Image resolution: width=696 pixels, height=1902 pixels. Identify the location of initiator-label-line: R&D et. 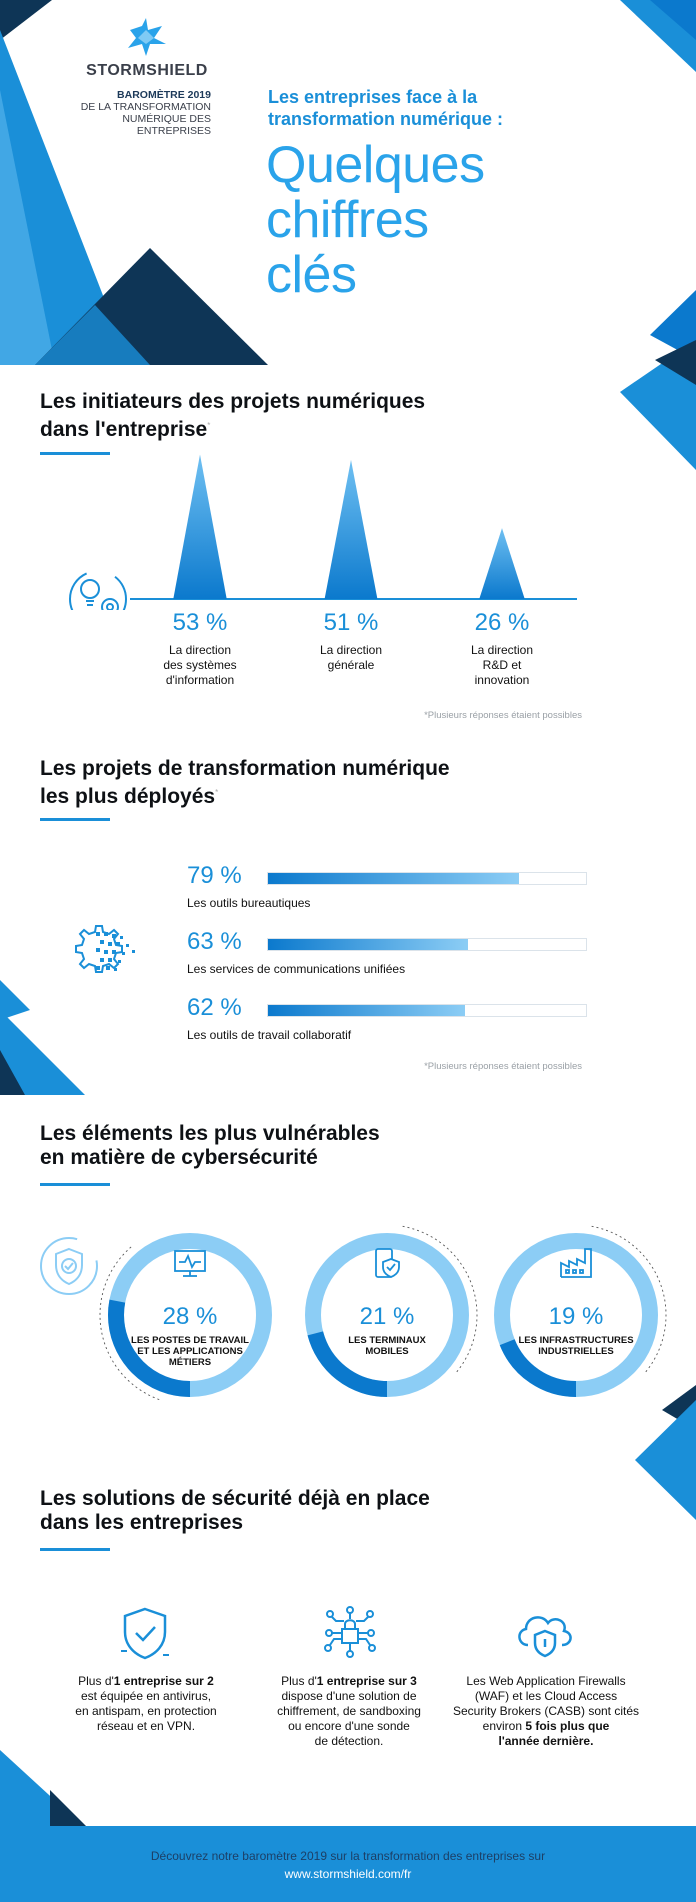
(502, 665).